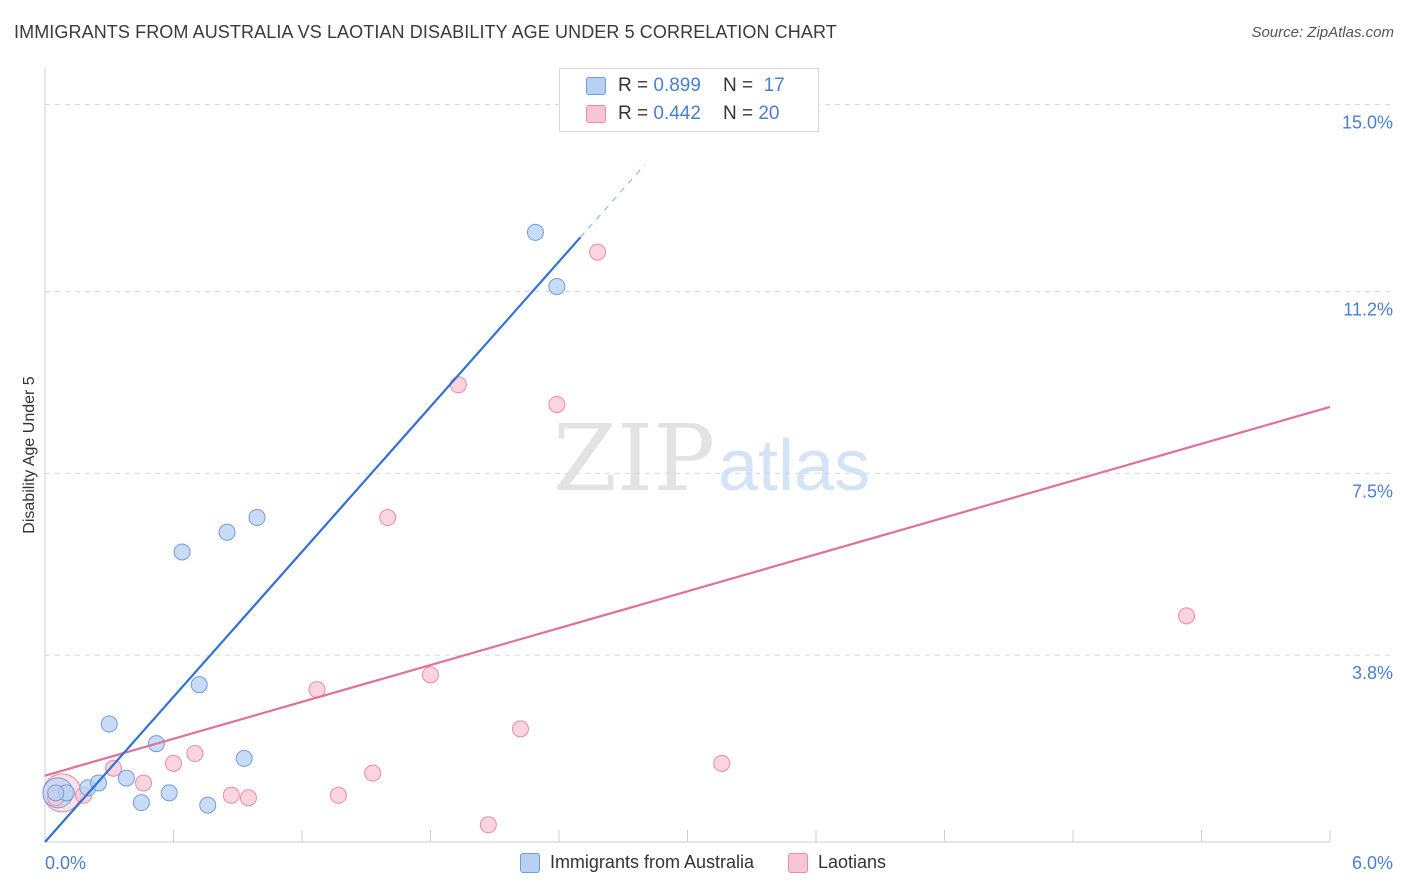 The width and height of the screenshot is (1406, 892). I want to click on legend-row-australia: R = 0.899 N = 17, so click(685, 86).